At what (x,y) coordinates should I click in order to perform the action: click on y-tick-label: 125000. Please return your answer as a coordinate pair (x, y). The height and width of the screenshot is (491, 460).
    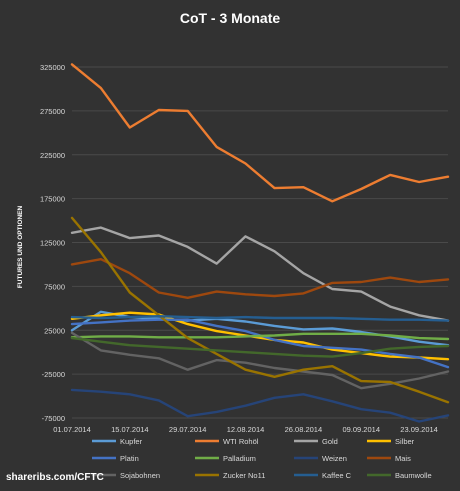
    Looking at the image, I should click on (52, 243).